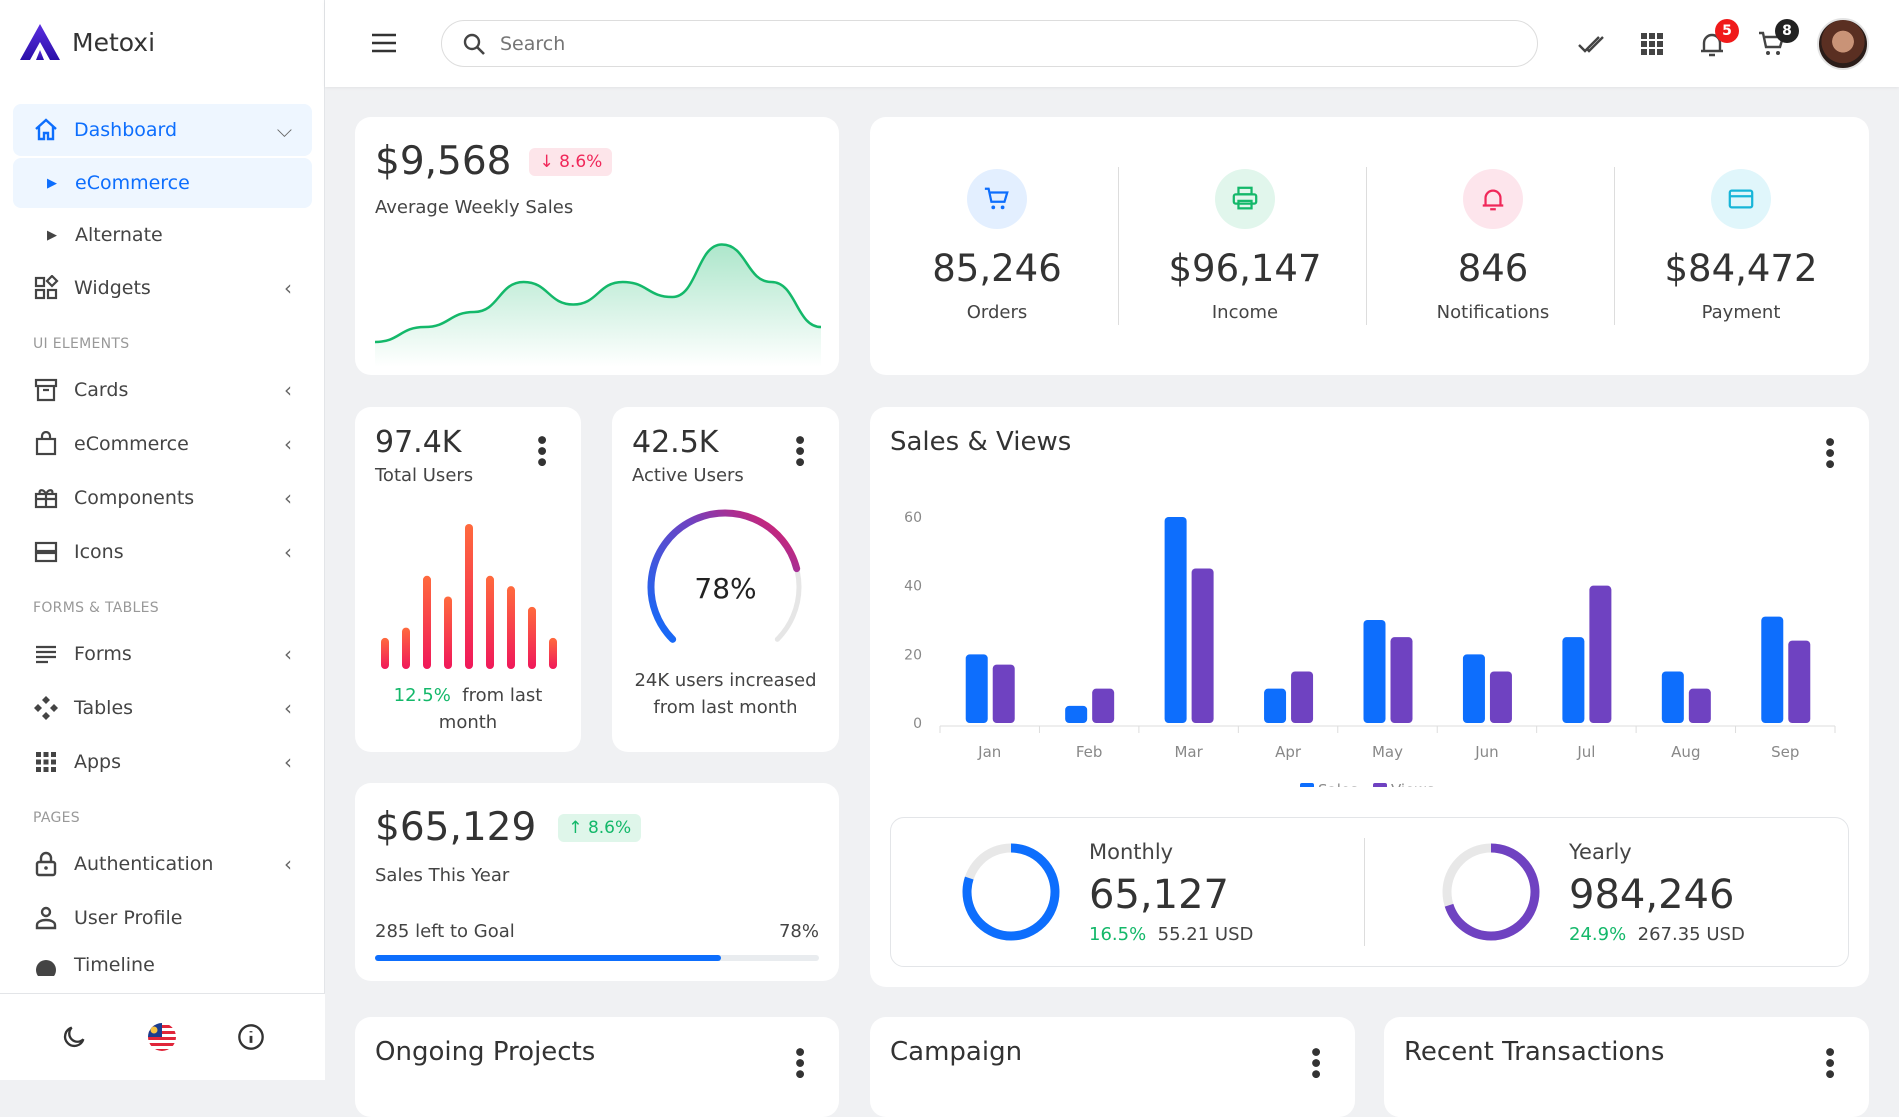 The height and width of the screenshot is (1117, 1899). Describe the element at coordinates (675, 442) in the screenshot. I see `active-users-value: 42.5K` at that location.